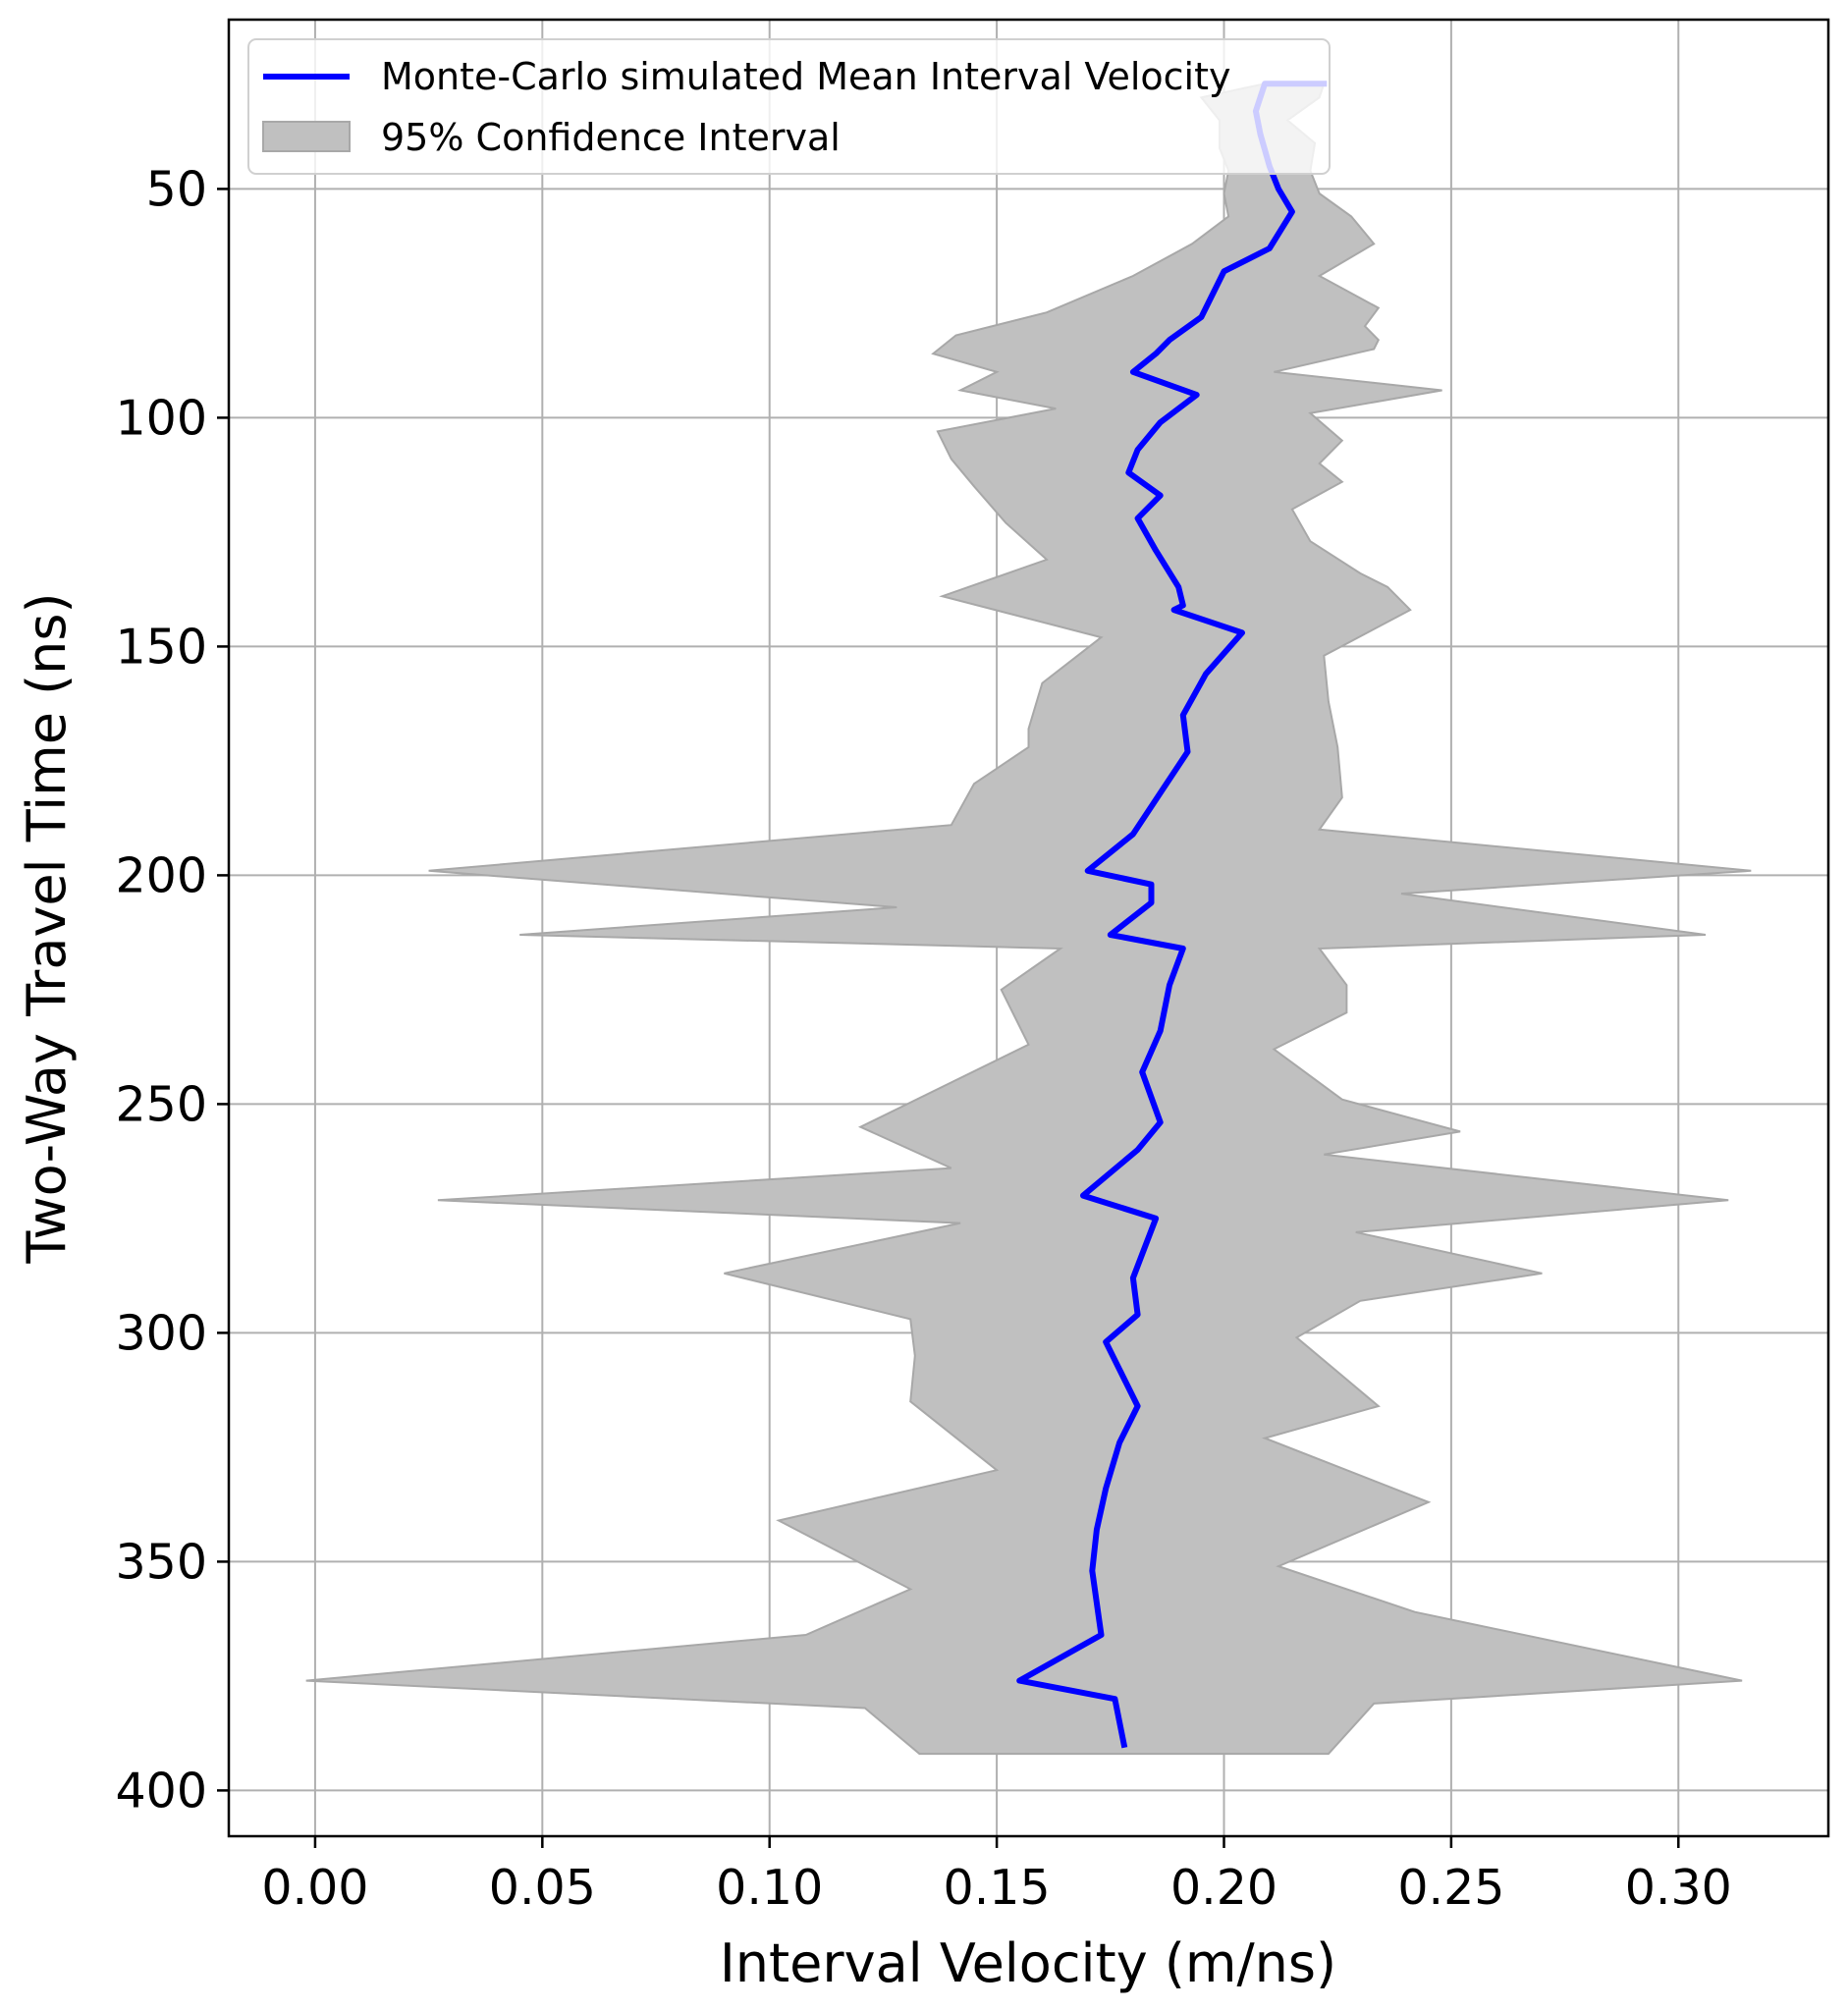 Image resolution: width=1848 pixels, height=2010 pixels. I want to click on y-tick-label: 200, so click(161, 875).